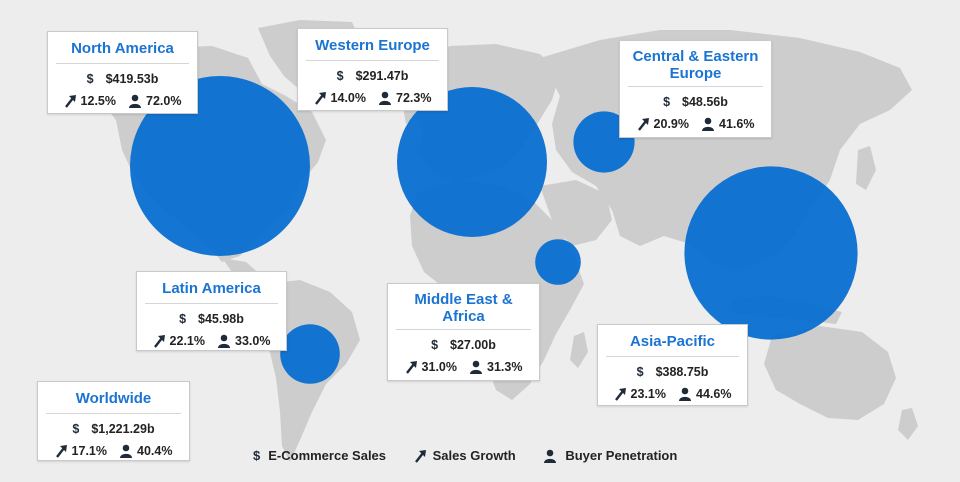 This screenshot has height=482, width=960. I want to click on sales-row: $ $1,221.29b, so click(113, 429).